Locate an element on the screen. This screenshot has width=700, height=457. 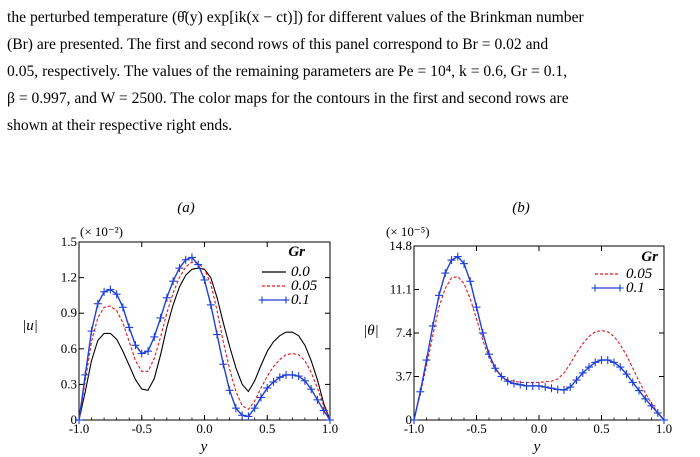
legend-label: 0.1 is located at coordinates (300, 300).